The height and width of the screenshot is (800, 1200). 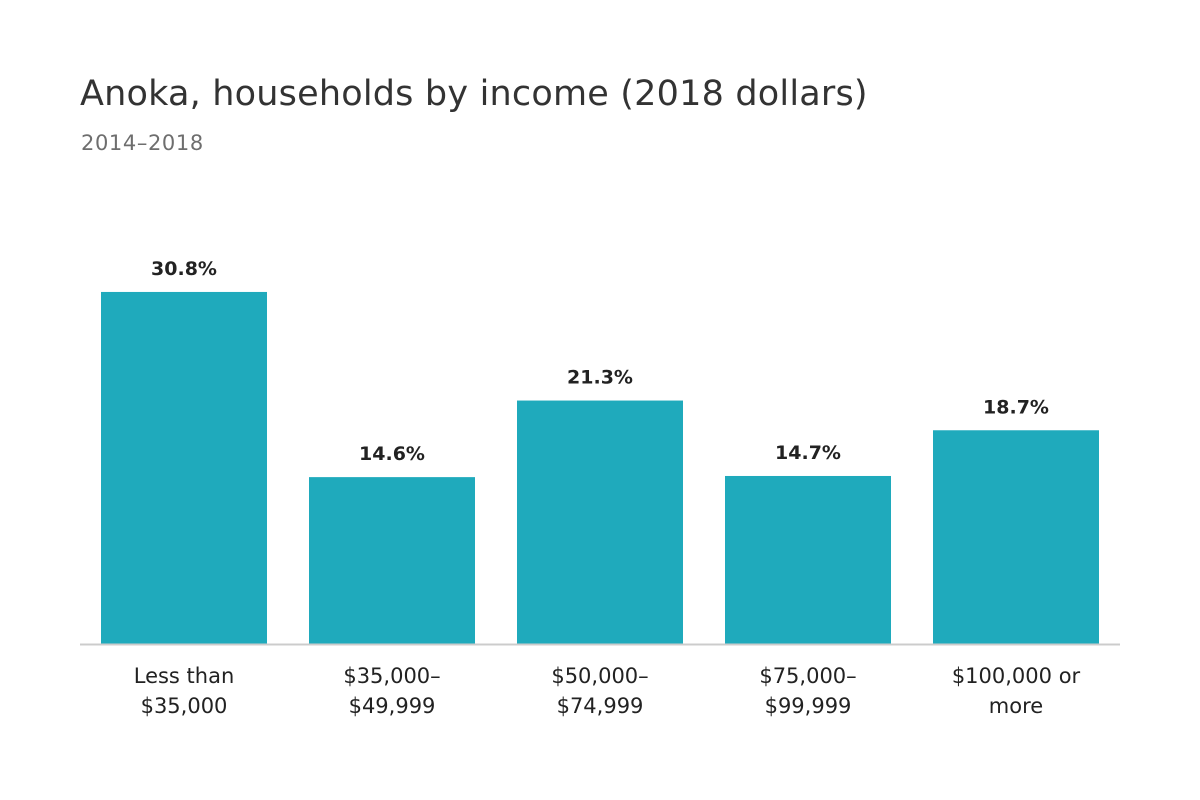 What do you see at coordinates (807, 691) in the screenshot?
I see `x-tick-label: $75,000– $99,999` at bounding box center [807, 691].